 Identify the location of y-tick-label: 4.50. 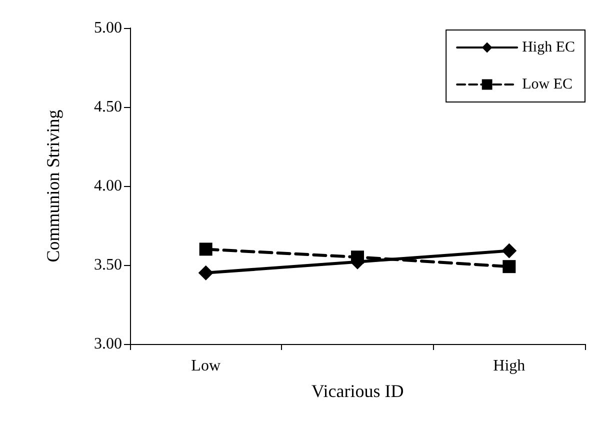
(108, 107).